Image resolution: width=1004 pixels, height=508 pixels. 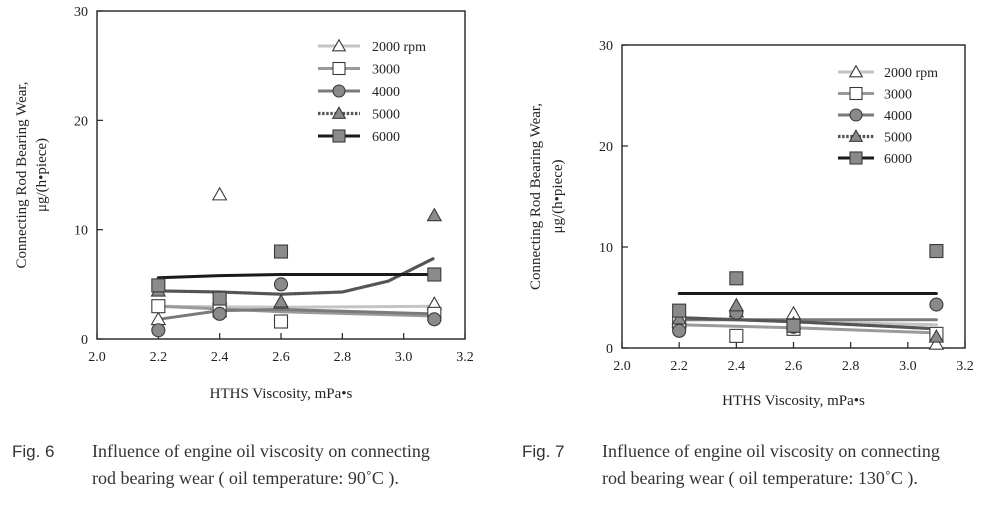 I want to click on fig6-y-tick-label: 20, so click(x=81, y=121).